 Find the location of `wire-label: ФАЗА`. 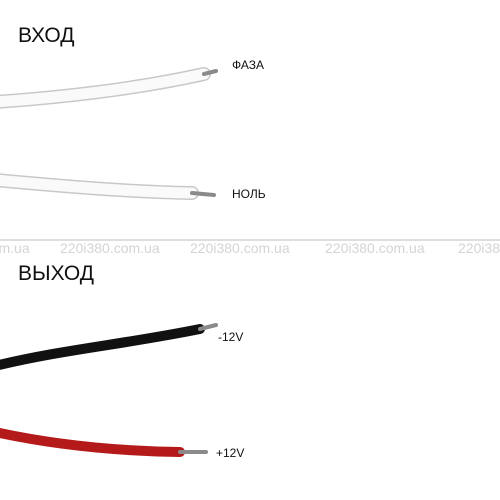

wire-label: ФАЗА is located at coordinates (248, 65).